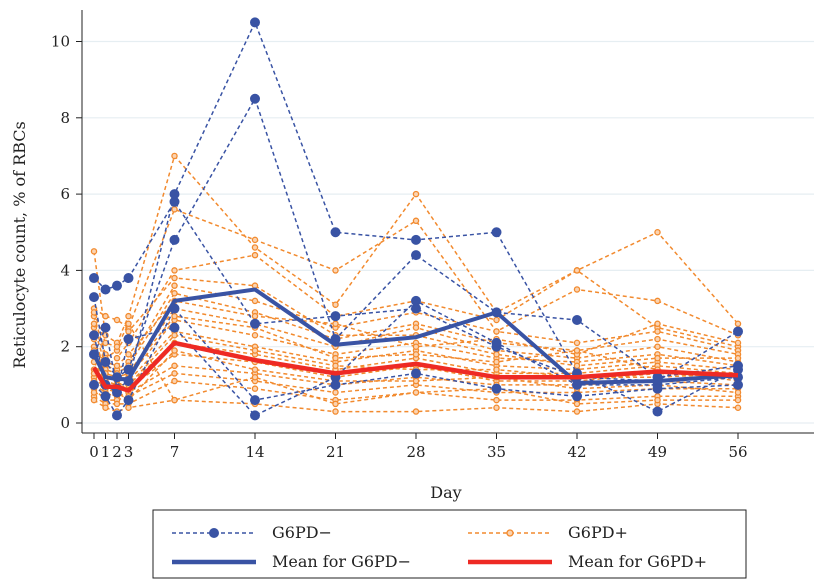  What do you see at coordinates (449, 544) in the screenshot?
I see `legend-box` at bounding box center [449, 544].